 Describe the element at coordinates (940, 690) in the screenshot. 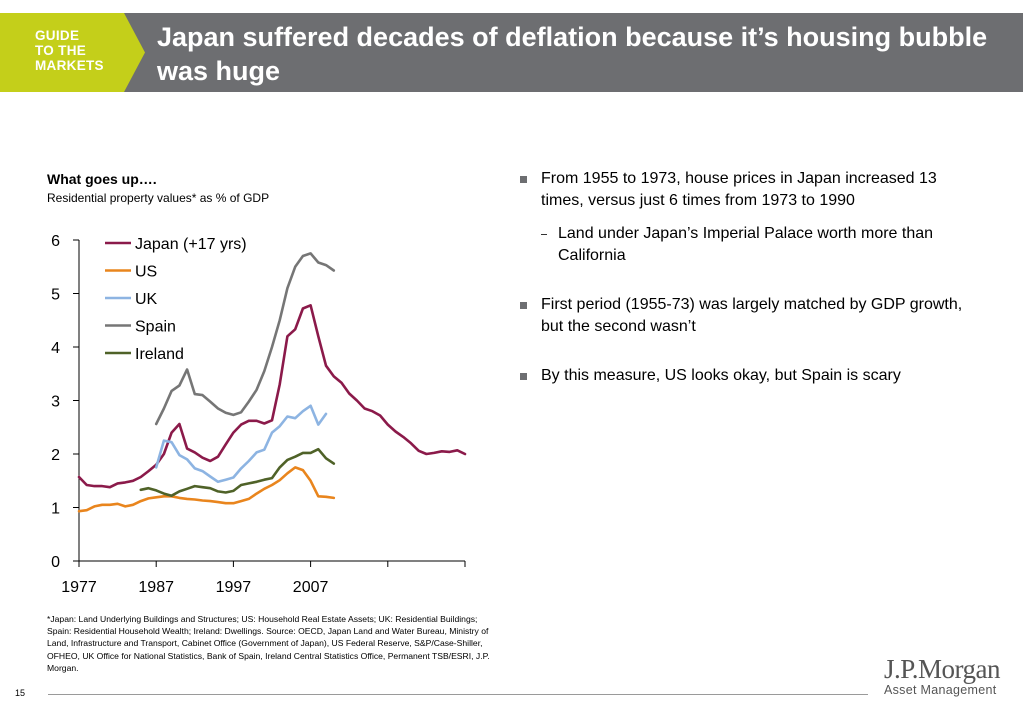

I see `asset-management-tagline: Asset Management` at that location.